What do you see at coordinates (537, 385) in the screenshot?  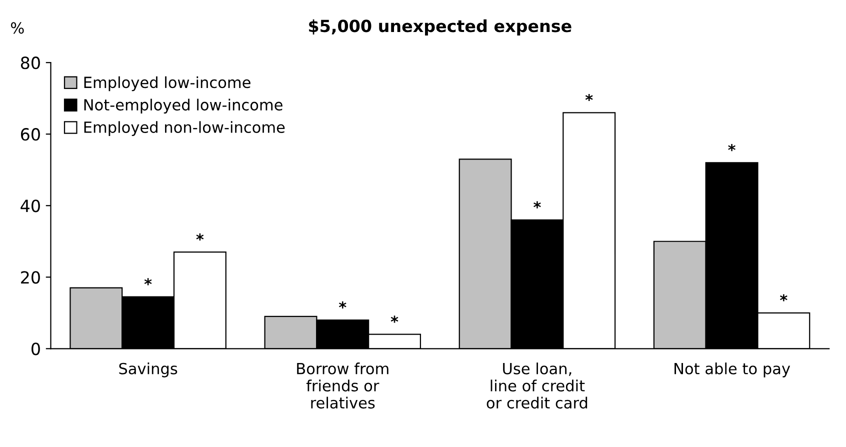 I see `x-tick-label: Use loan, line of credit or credit card` at bounding box center [537, 385].